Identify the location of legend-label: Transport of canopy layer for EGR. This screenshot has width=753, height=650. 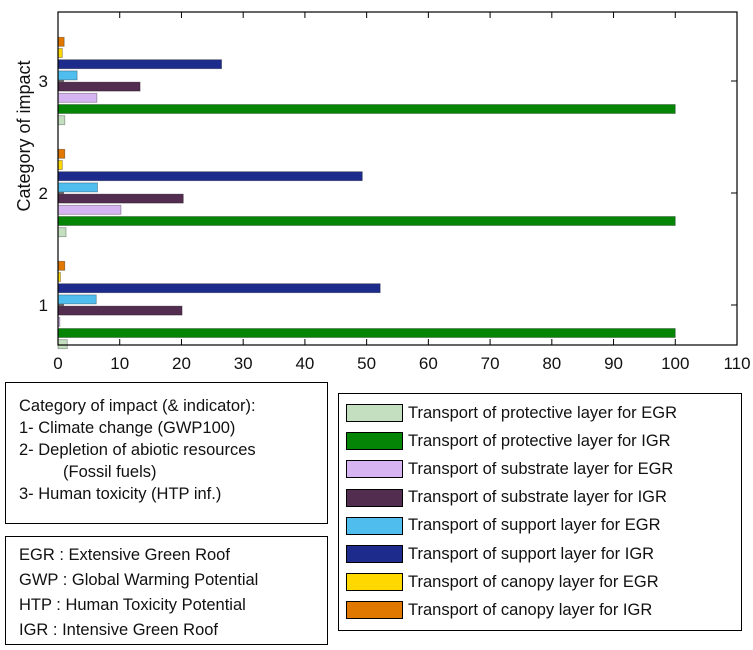
(533, 581).